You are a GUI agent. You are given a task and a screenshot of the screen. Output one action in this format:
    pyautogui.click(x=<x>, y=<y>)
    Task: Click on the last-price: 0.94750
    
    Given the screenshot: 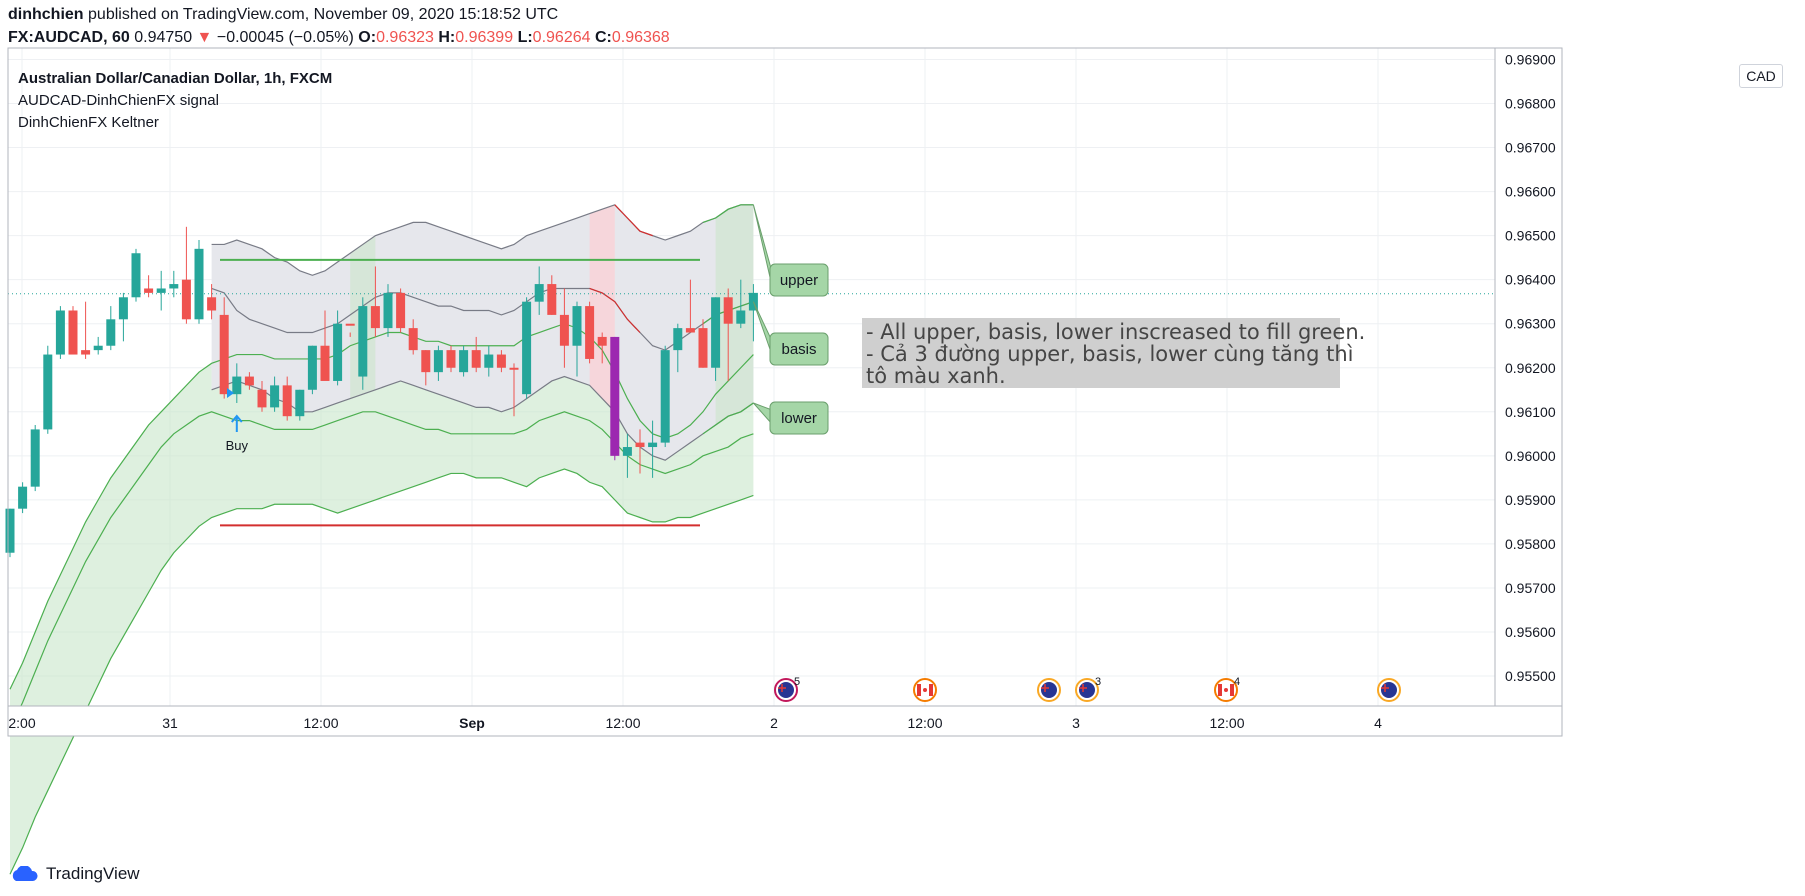 What is the action you would take?
    pyautogui.click(x=163, y=37)
    